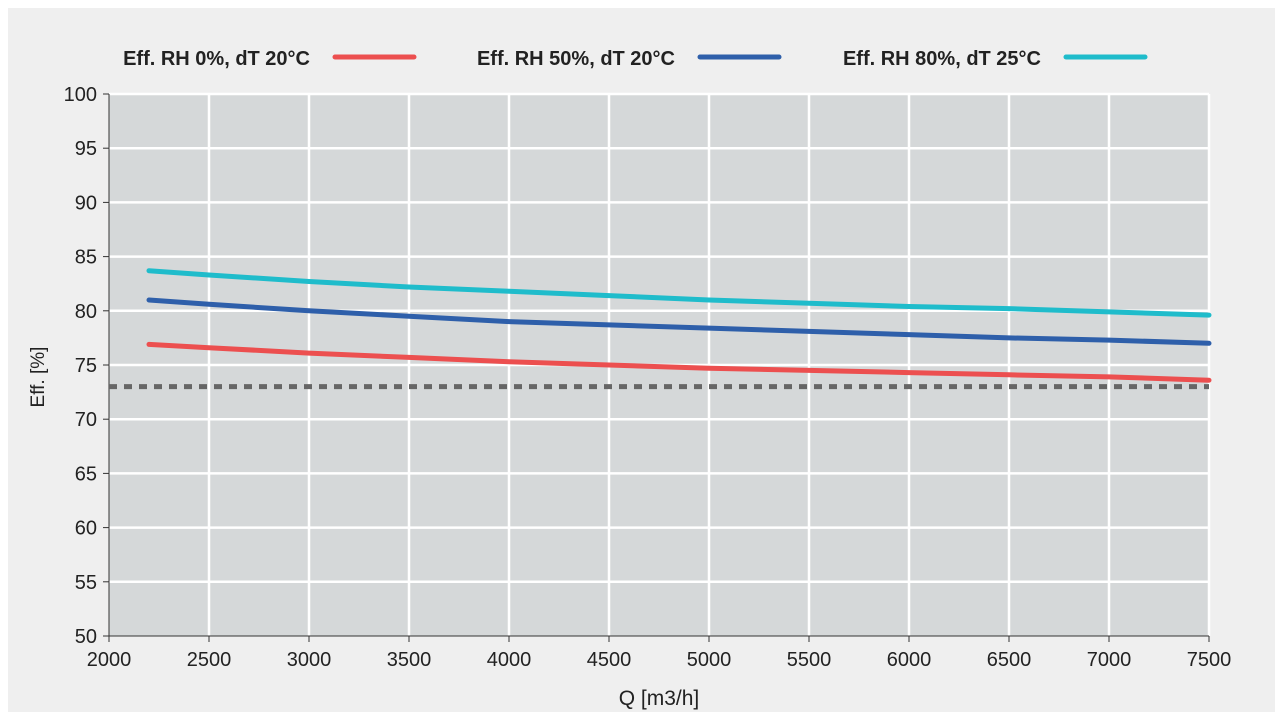  What do you see at coordinates (1209, 660) in the screenshot?
I see `x-tick-label: 7500` at bounding box center [1209, 660].